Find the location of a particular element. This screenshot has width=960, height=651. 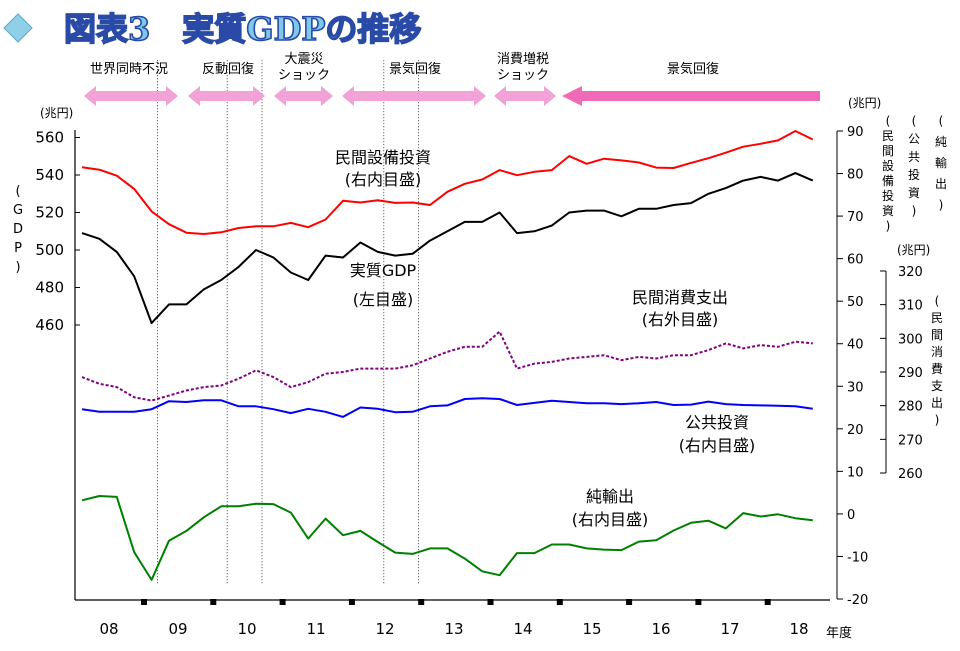

left-tick-label: 560 is located at coordinates (49, 138).